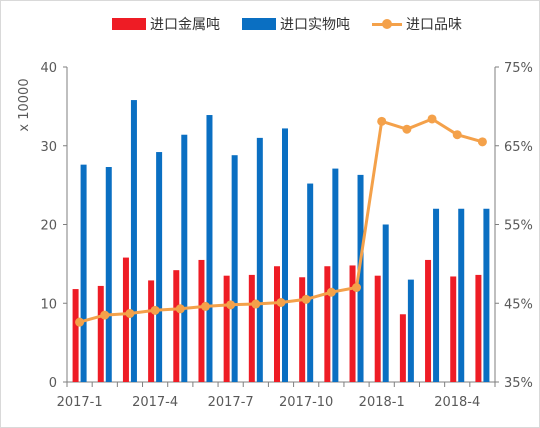 The image size is (540, 428). I want to click on x-tick-label: 2017-7, so click(231, 402).